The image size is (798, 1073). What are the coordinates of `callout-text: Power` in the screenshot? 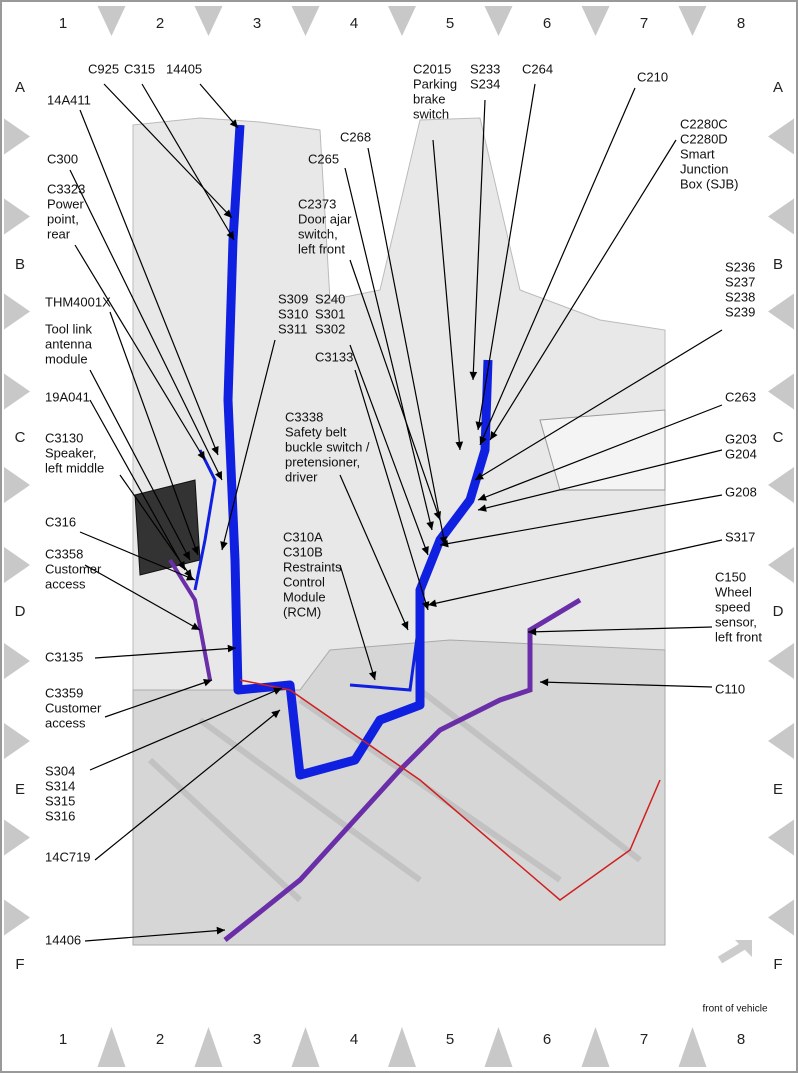 It's located at (66, 204).